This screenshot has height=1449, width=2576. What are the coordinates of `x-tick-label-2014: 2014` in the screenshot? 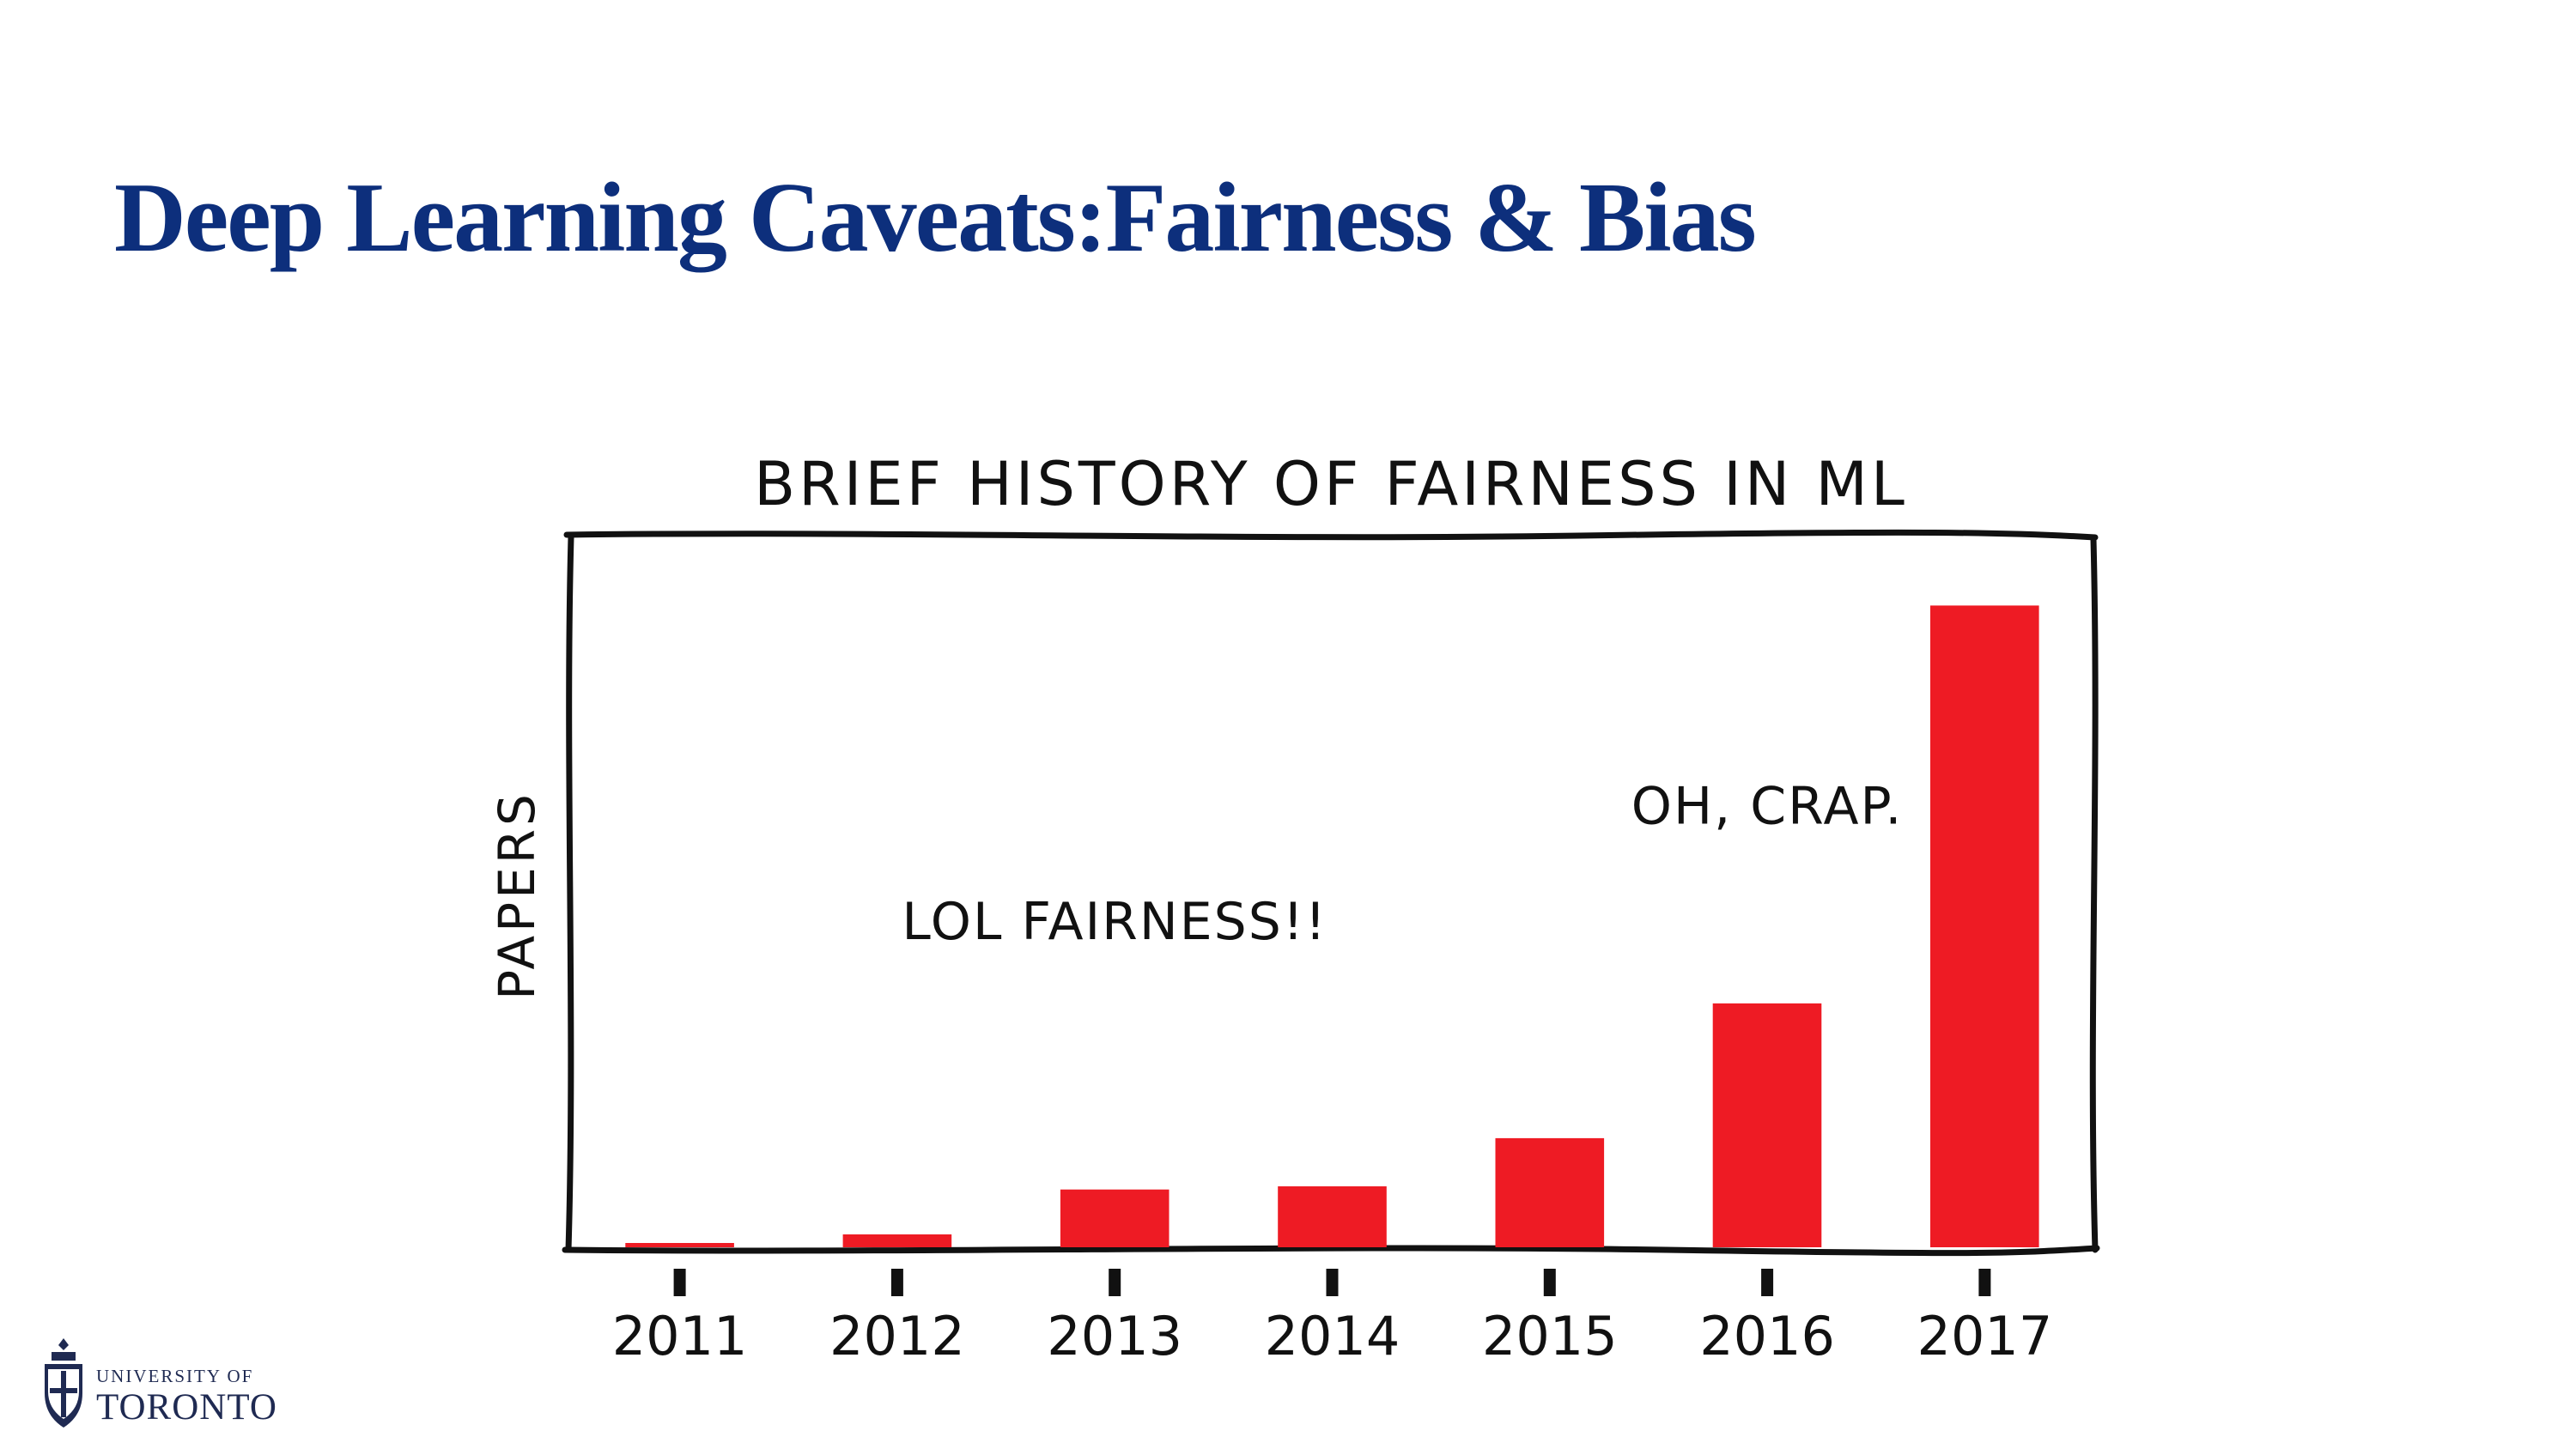 It's located at (1332, 1336).